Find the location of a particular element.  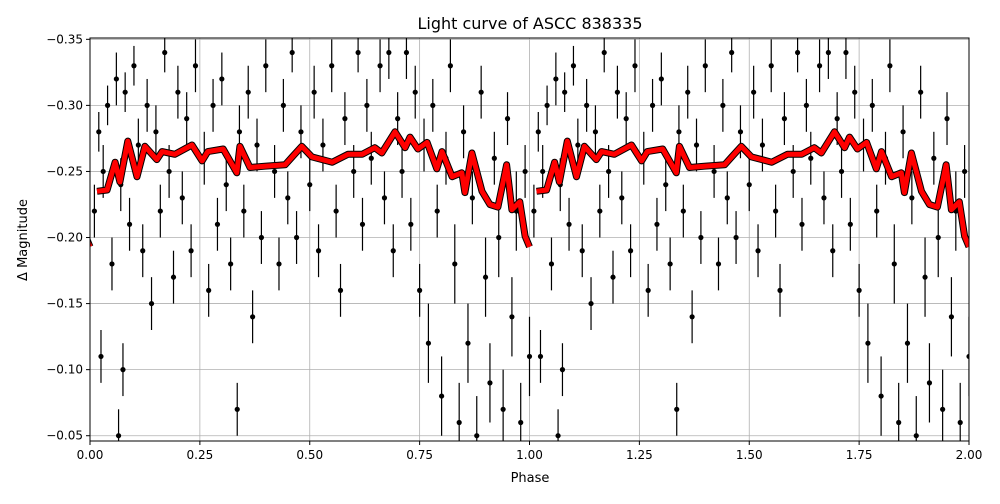

chart-title: Light curve of ASCC 838335 is located at coordinates (529, 23).